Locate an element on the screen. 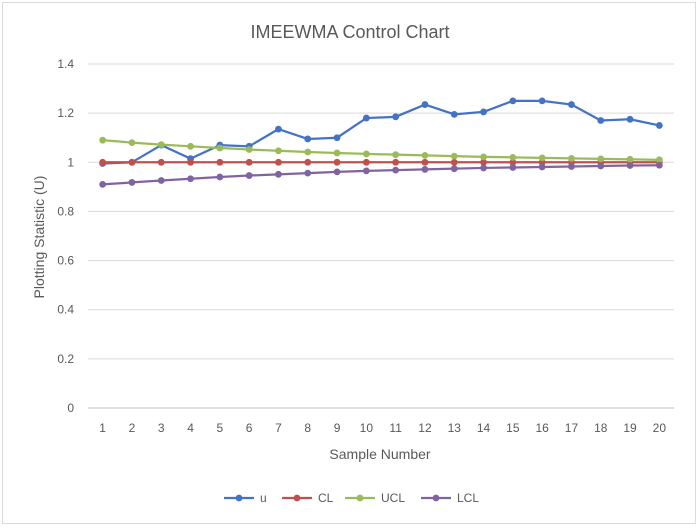 This screenshot has height=528, width=700. x-tick-label: 4 is located at coordinates (190, 428).